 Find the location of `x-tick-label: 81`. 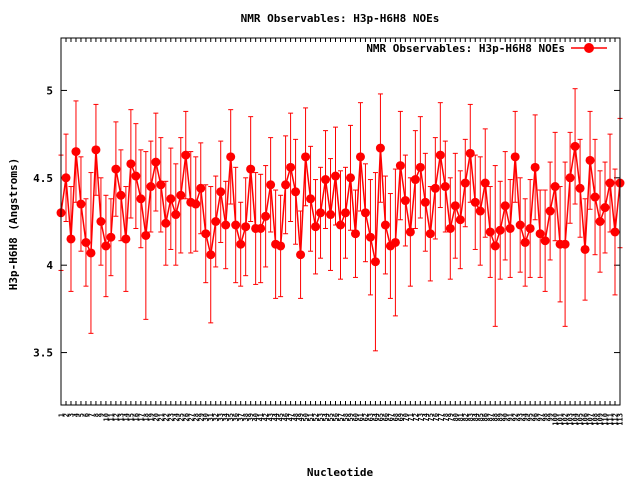

x-tick-label: 81 is located at coordinates (461, 417).